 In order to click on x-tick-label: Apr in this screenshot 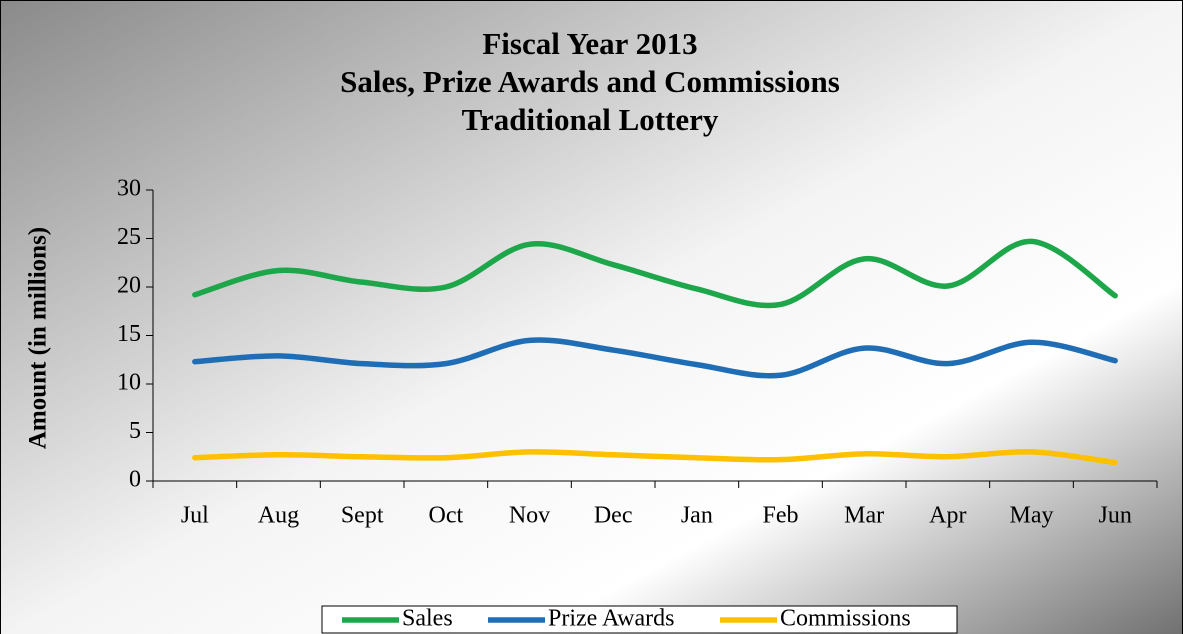, I will do `click(947, 516)`.